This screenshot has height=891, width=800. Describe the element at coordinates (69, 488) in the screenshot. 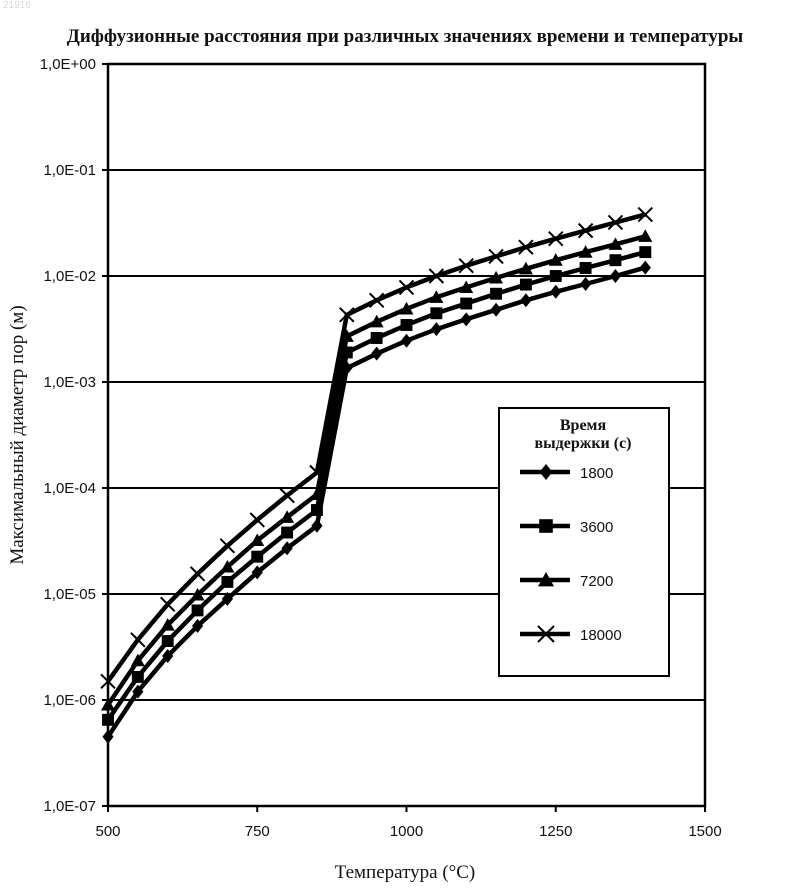

I see `y-tick-label: 1,0E-04` at that location.